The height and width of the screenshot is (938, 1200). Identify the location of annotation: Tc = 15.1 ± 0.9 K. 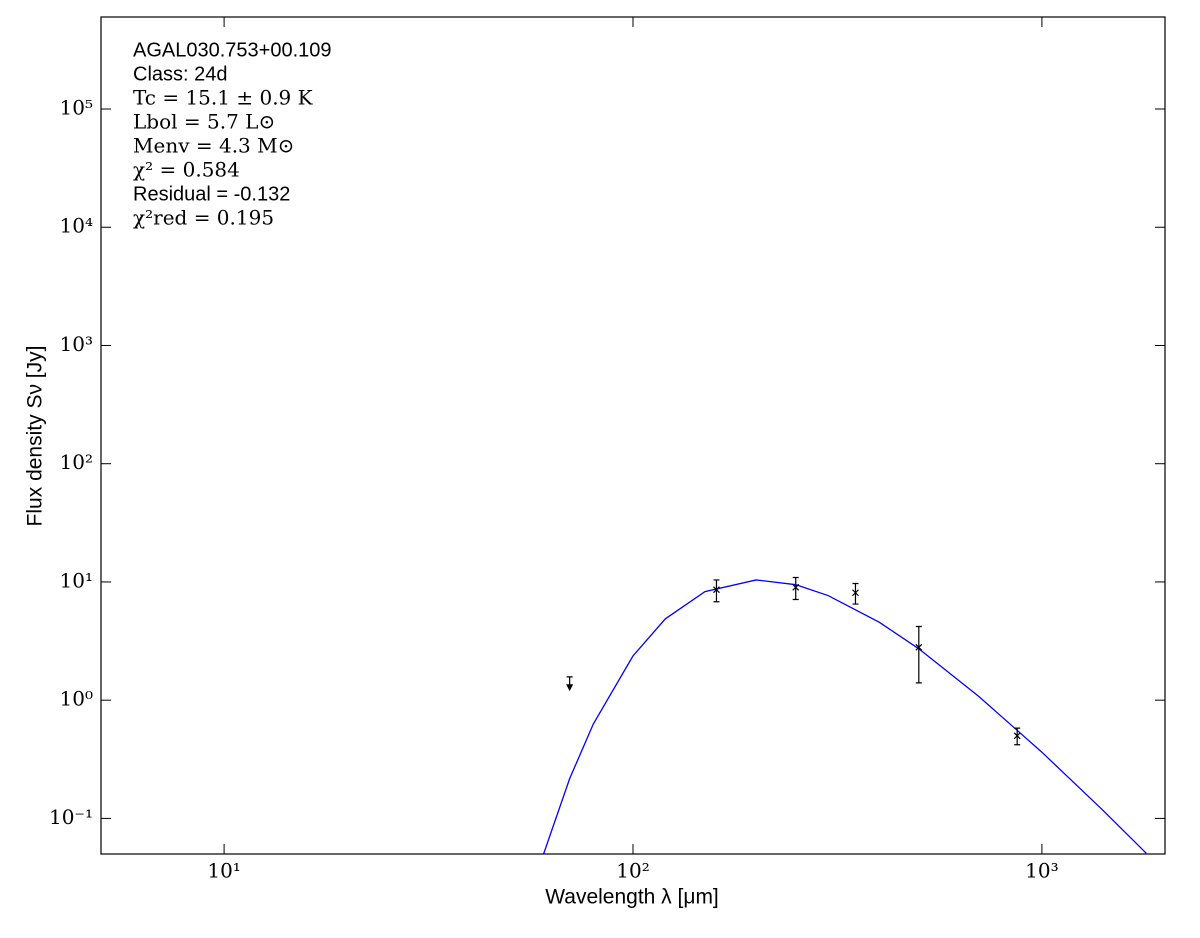
(223, 98).